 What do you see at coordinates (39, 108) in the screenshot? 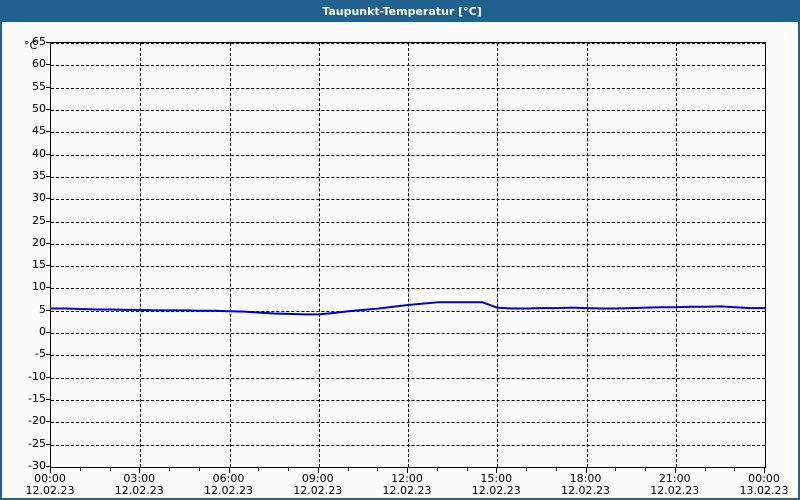
I see `y-axis-tick-label: 50` at bounding box center [39, 108].